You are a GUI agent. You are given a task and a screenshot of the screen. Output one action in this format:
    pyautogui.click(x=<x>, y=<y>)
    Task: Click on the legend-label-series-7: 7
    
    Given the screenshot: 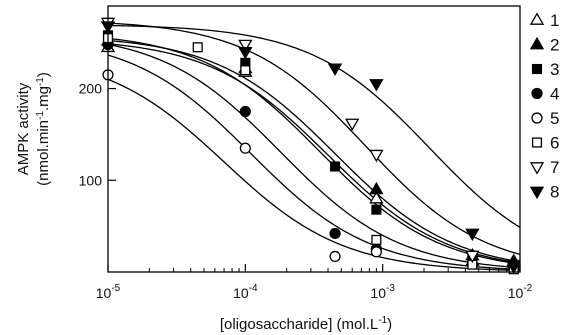 What is the action you would take?
    pyautogui.click(x=554, y=167)
    